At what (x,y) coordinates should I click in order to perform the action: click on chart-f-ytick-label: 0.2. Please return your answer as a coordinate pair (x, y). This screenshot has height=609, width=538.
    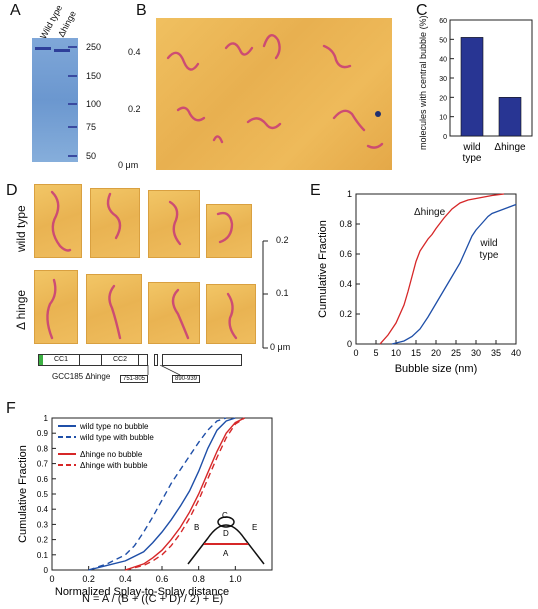
    Looking at the image, I should click on (43, 540).